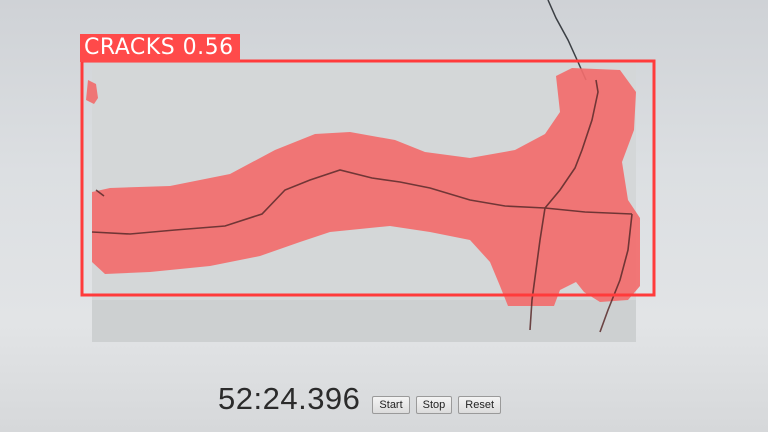  Describe the element at coordinates (208, 47) in the screenshot. I see `detection-score: 0.56` at that location.